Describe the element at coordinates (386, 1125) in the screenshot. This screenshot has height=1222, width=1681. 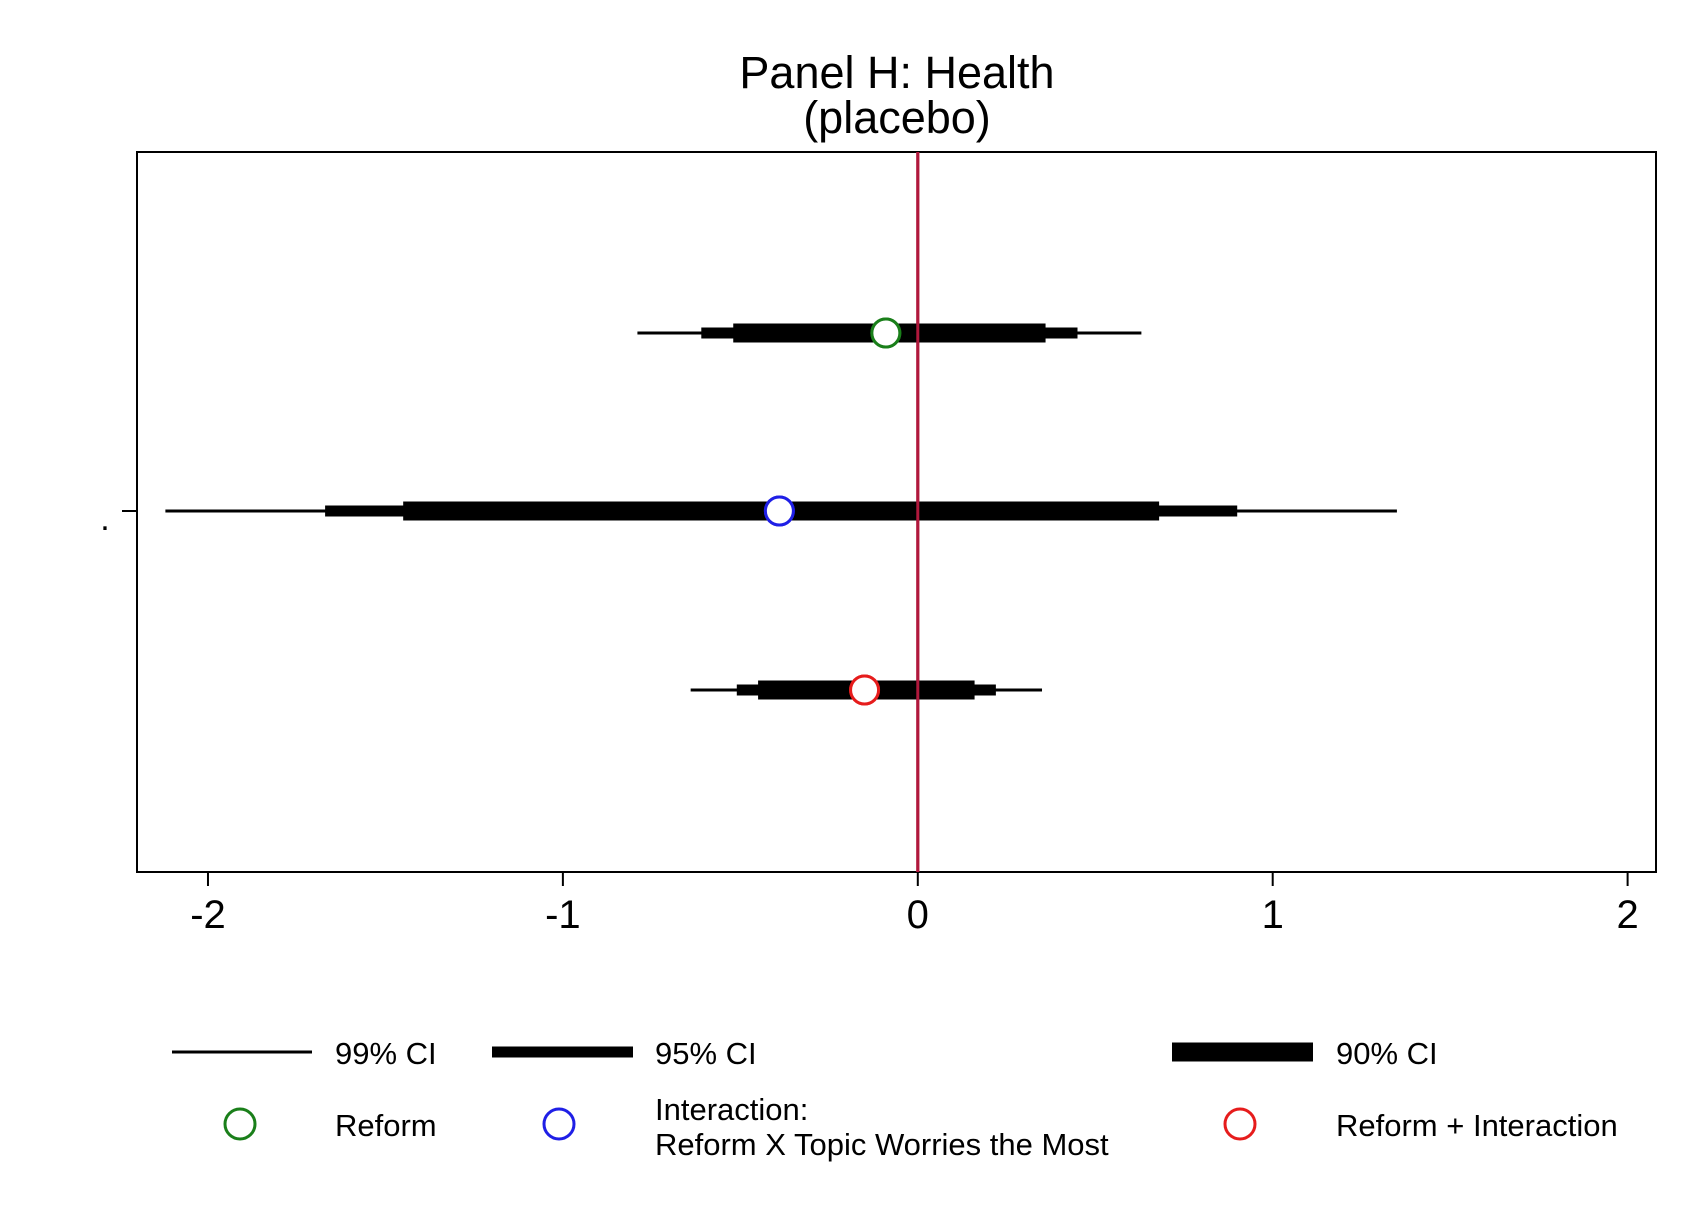
I see `legend-reform-label: Reform` at that location.